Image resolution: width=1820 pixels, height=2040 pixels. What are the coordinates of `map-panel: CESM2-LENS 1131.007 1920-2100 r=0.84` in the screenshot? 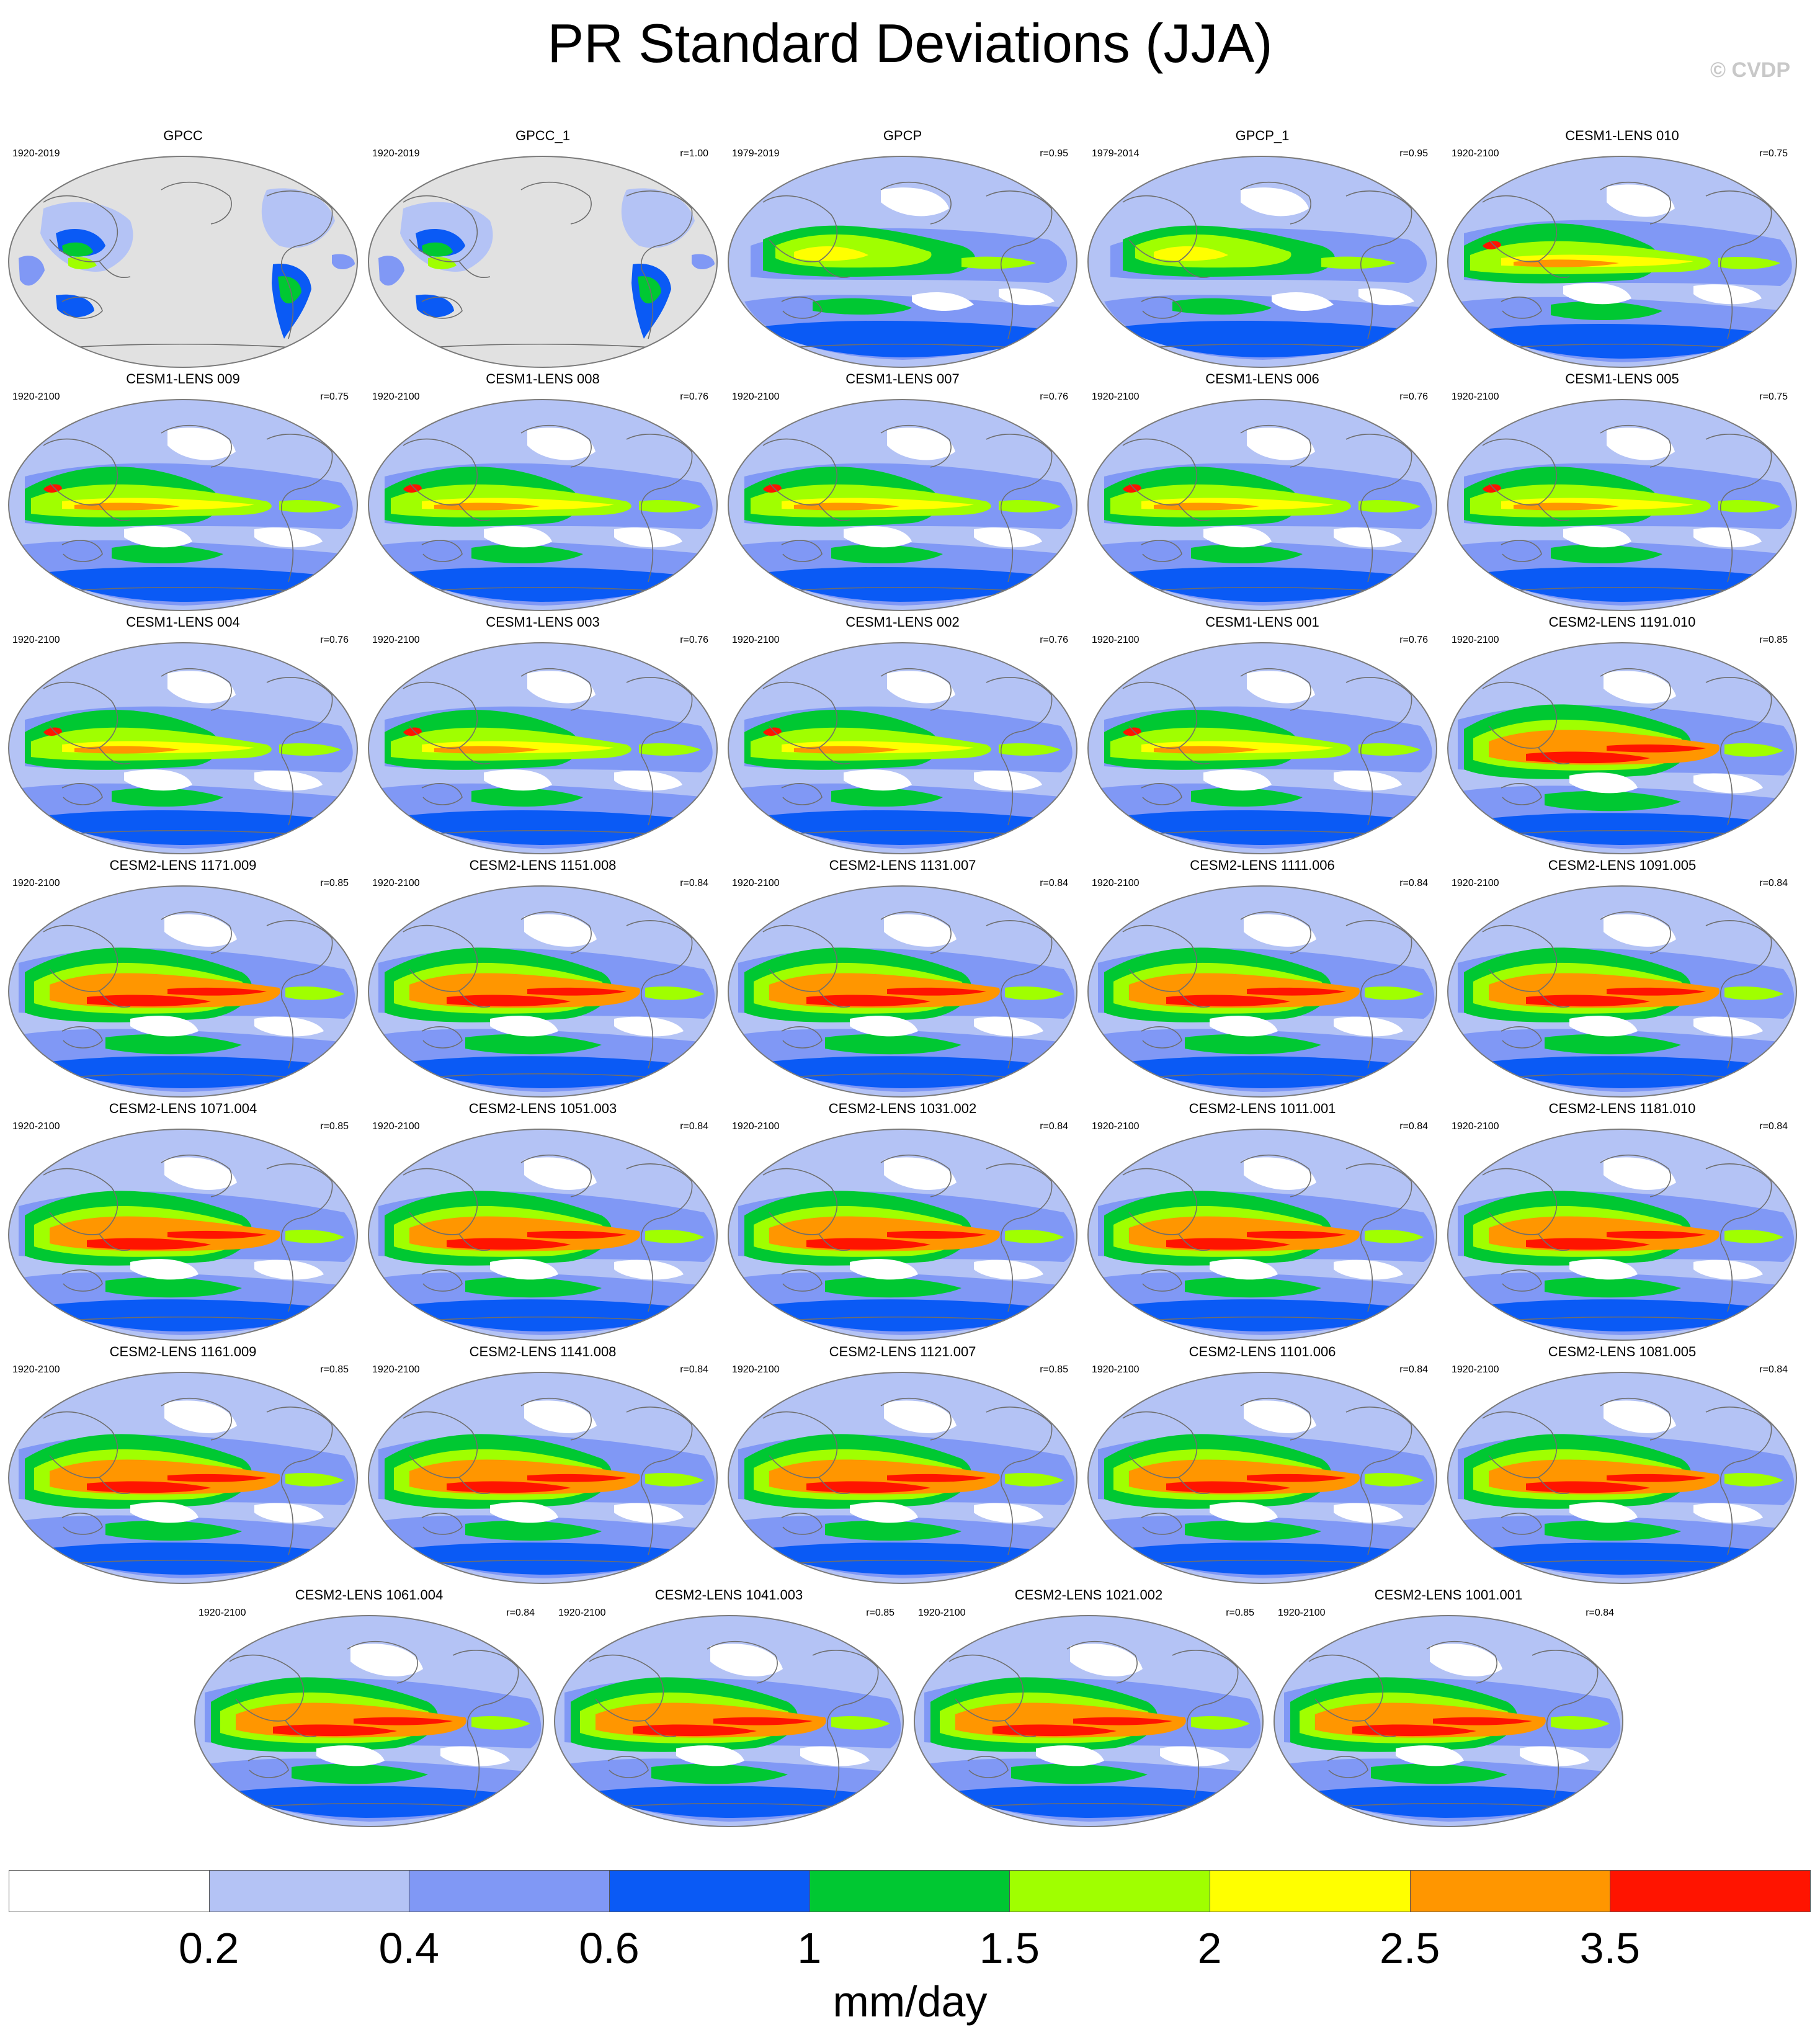 It's located at (902, 979).